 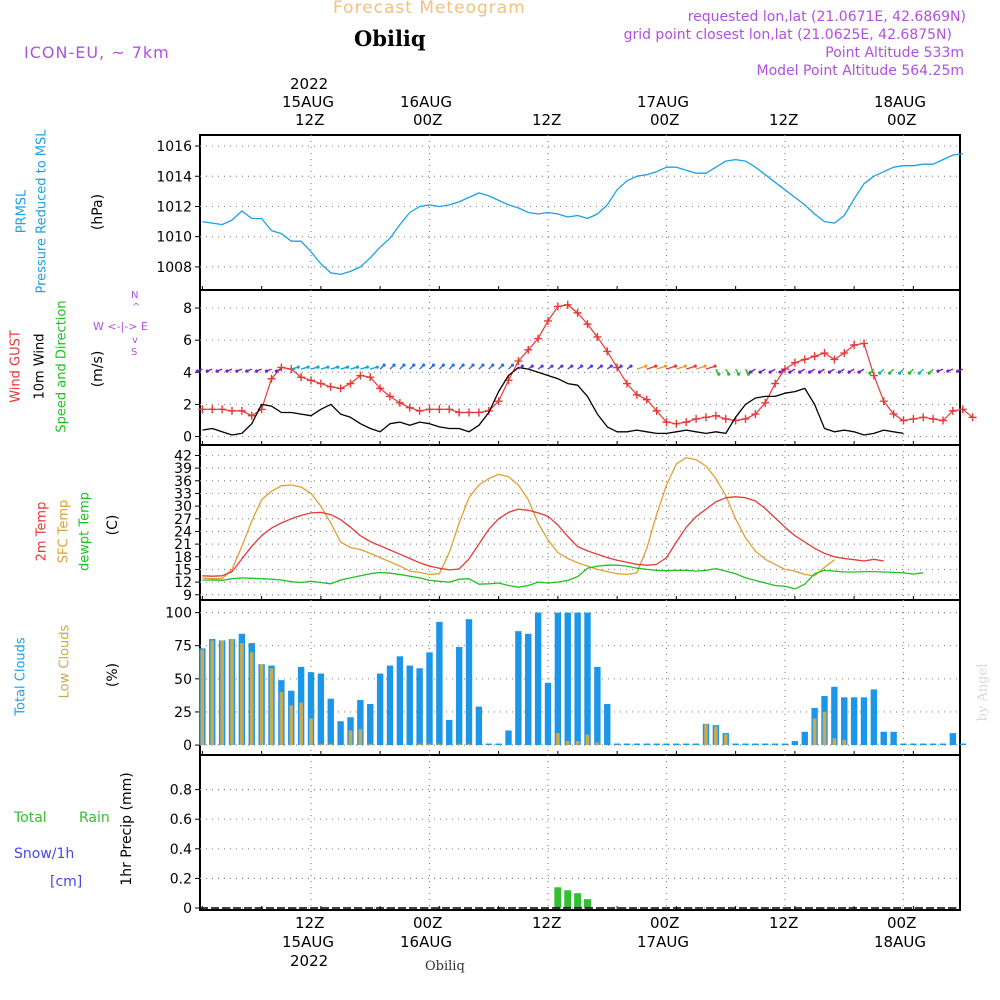 I want to click on compass-down: v, so click(x=135, y=340).